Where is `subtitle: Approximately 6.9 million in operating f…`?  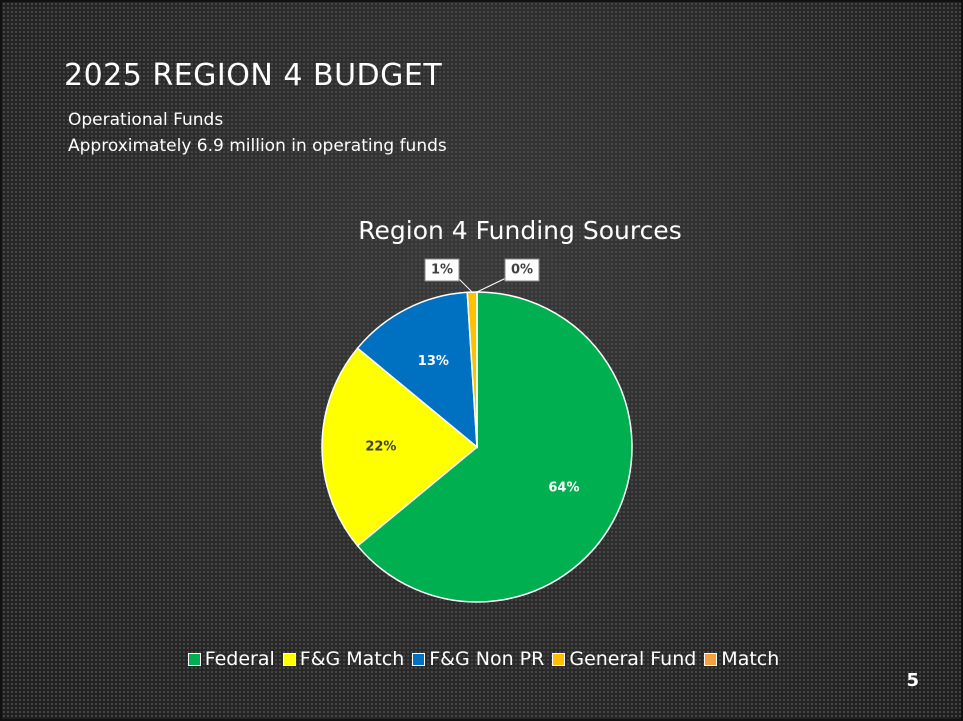
subtitle: Approximately 6.9 million in operating f… is located at coordinates (257, 146).